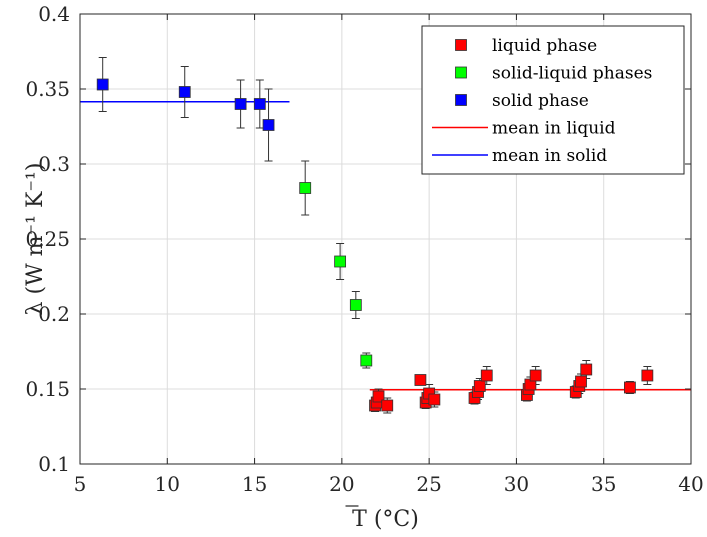  Describe the element at coordinates (54, 14) in the screenshot. I see `y-tick-label: 0.4` at that location.